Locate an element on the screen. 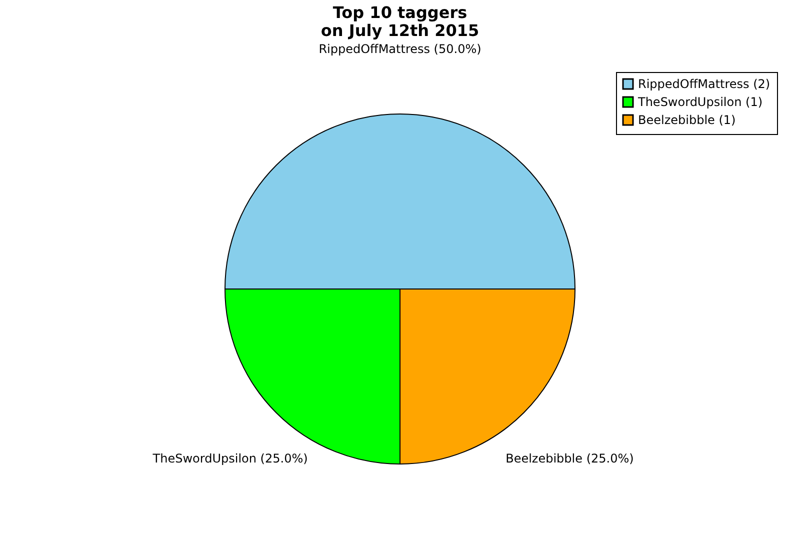 The width and height of the screenshot is (800, 540). legend-label: TheSwordUpsilon (1) is located at coordinates (700, 102).